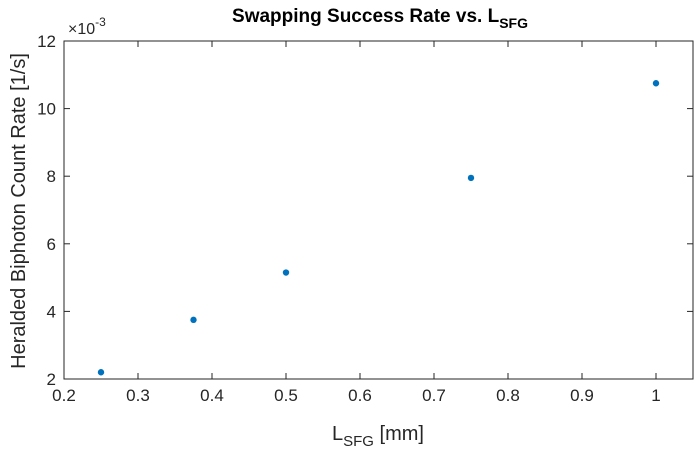 Image resolution: width=696 pixels, height=453 pixels. I want to click on x-tick-label: 0.7, so click(434, 395).